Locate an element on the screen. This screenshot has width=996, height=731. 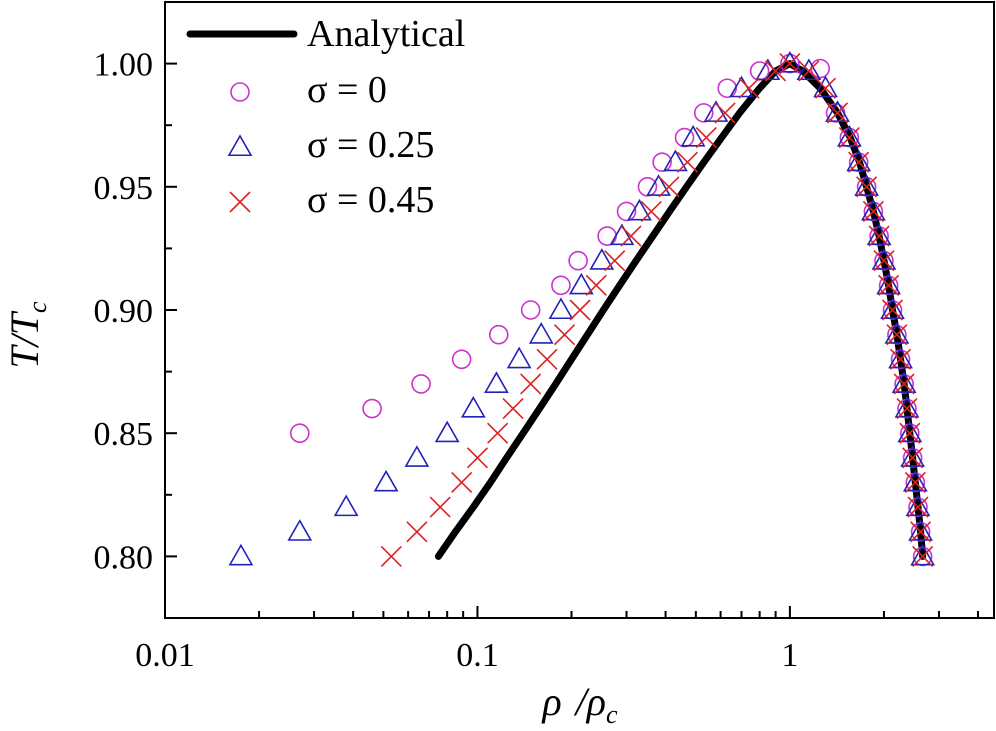
x-axis-label: ρ/ρc is located at coordinates (579, 704).